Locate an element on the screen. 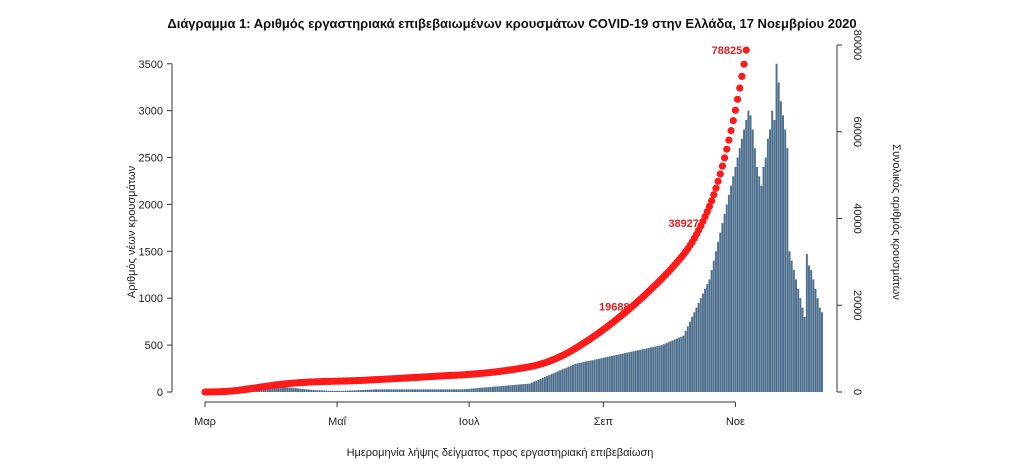  x-tick-label: Σεπ is located at coordinates (604, 422).